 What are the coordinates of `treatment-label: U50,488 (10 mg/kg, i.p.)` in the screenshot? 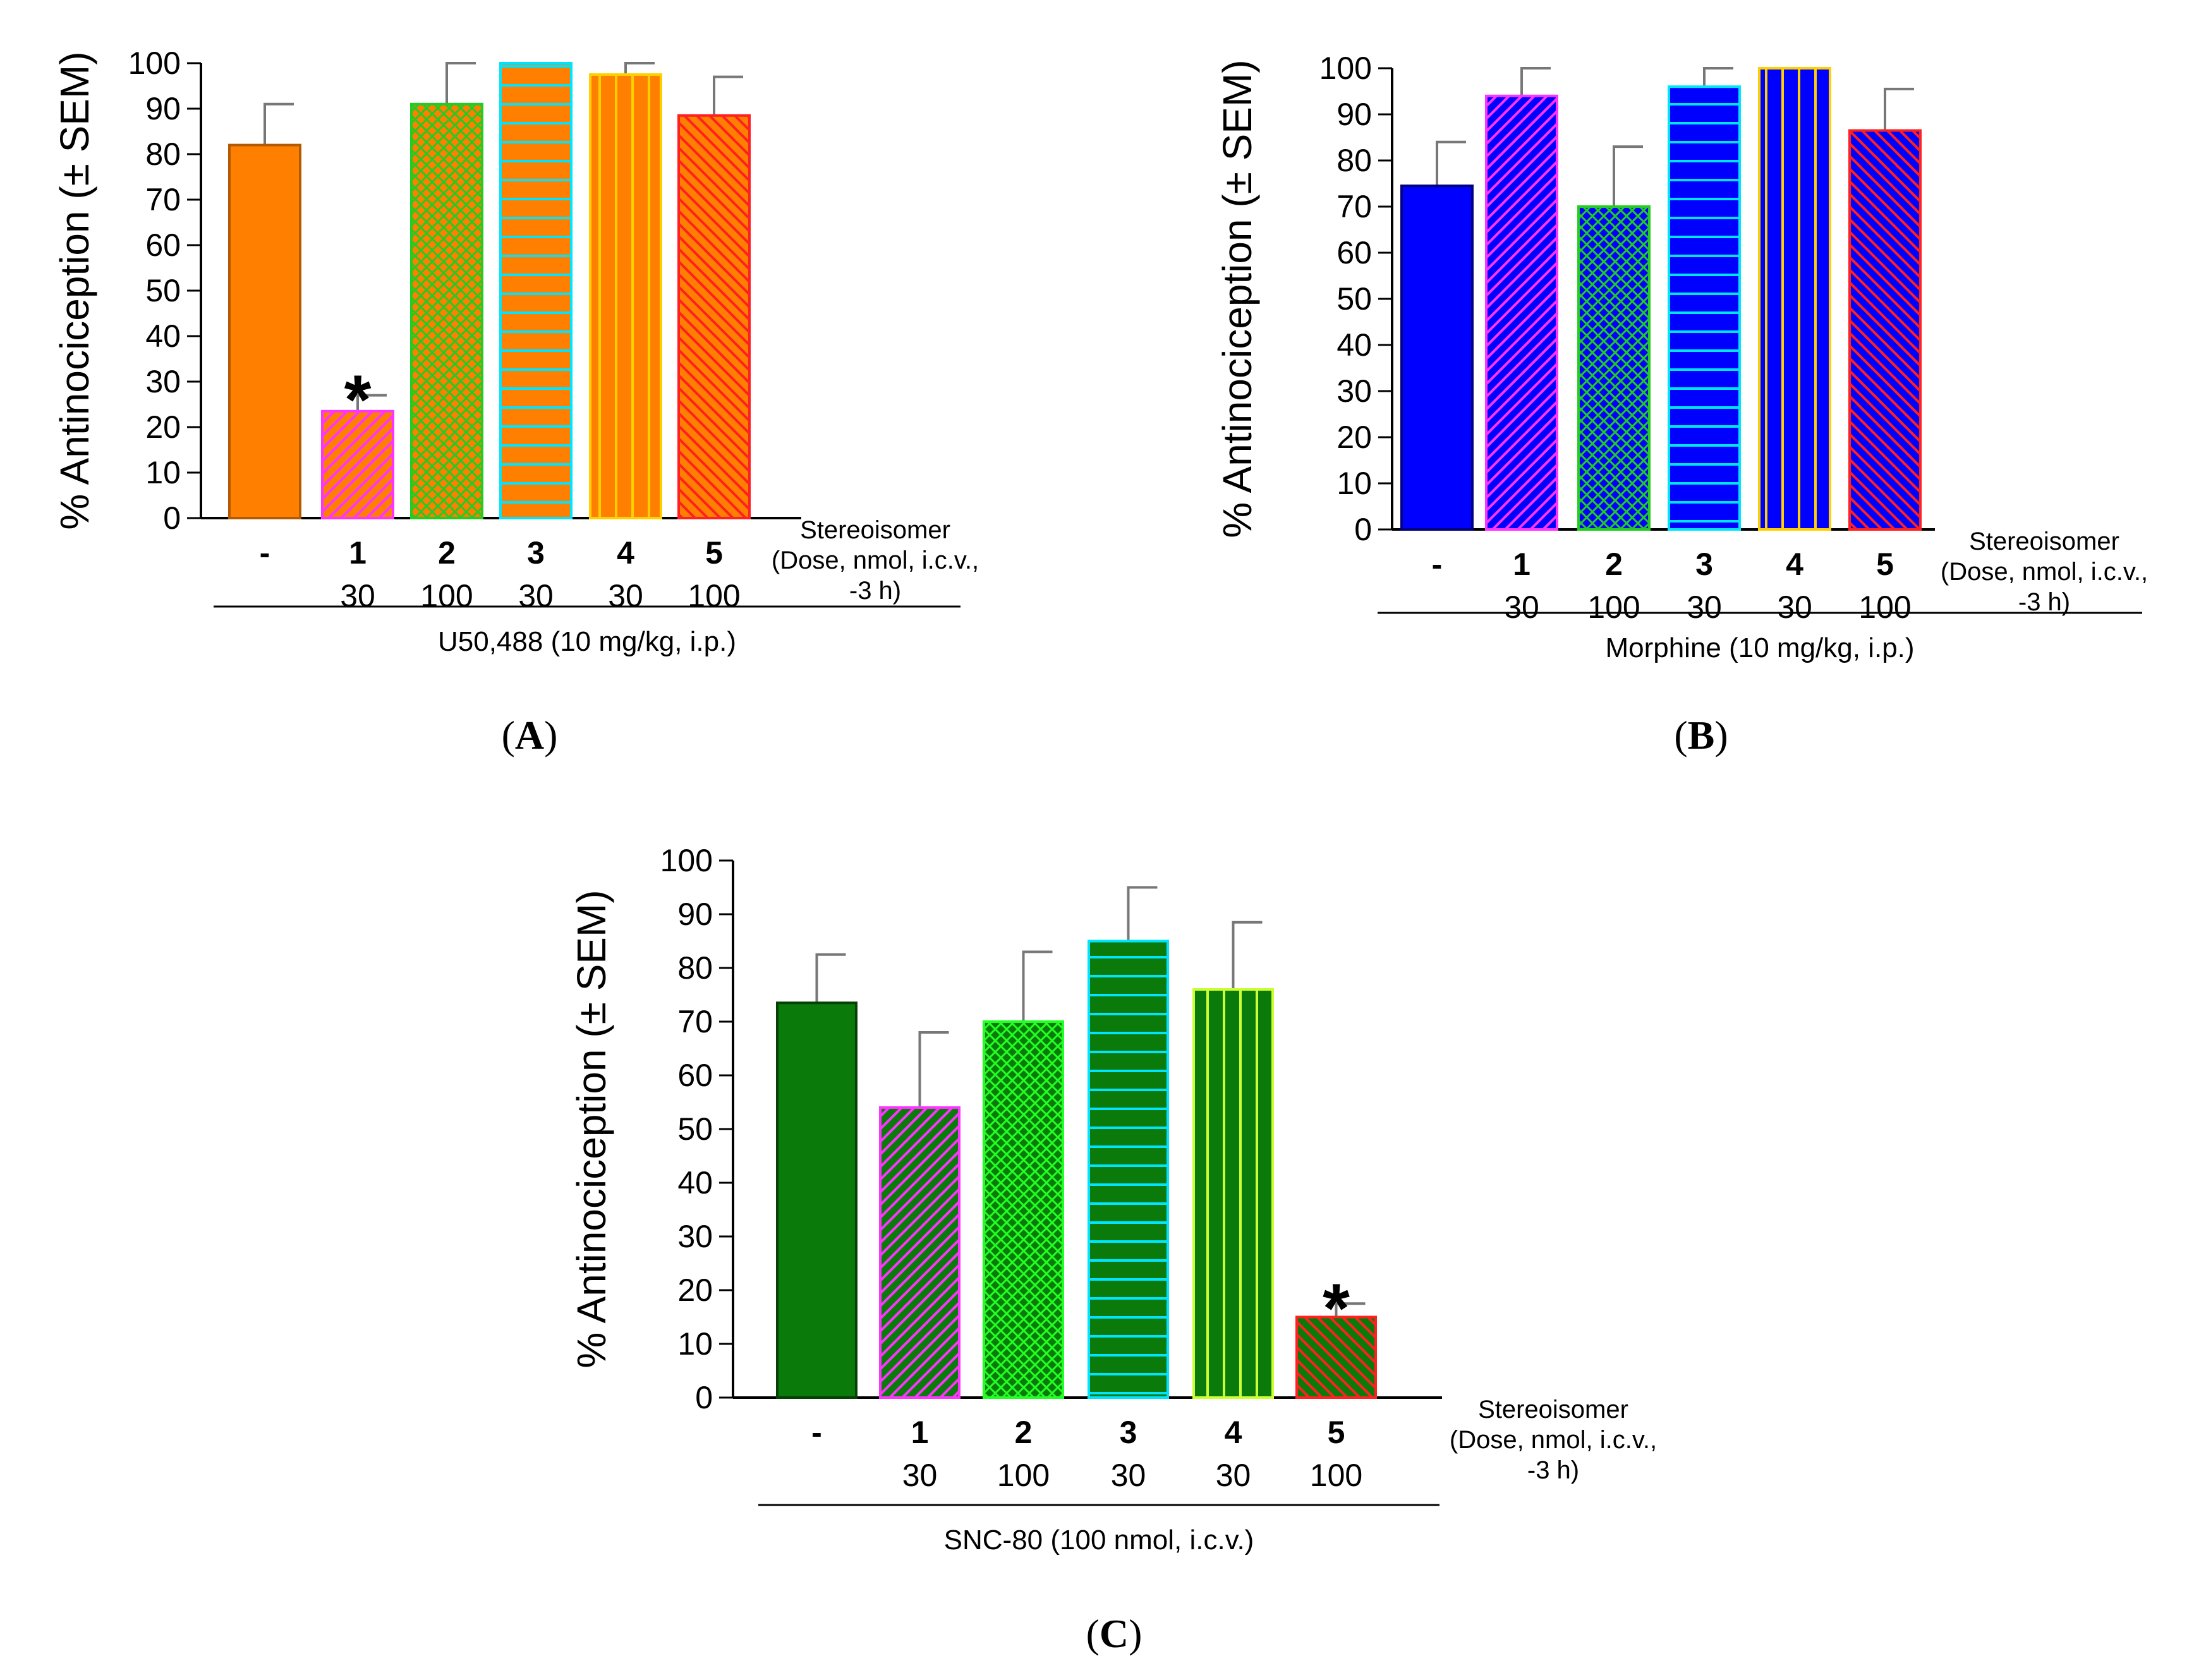 It's located at (587, 641).